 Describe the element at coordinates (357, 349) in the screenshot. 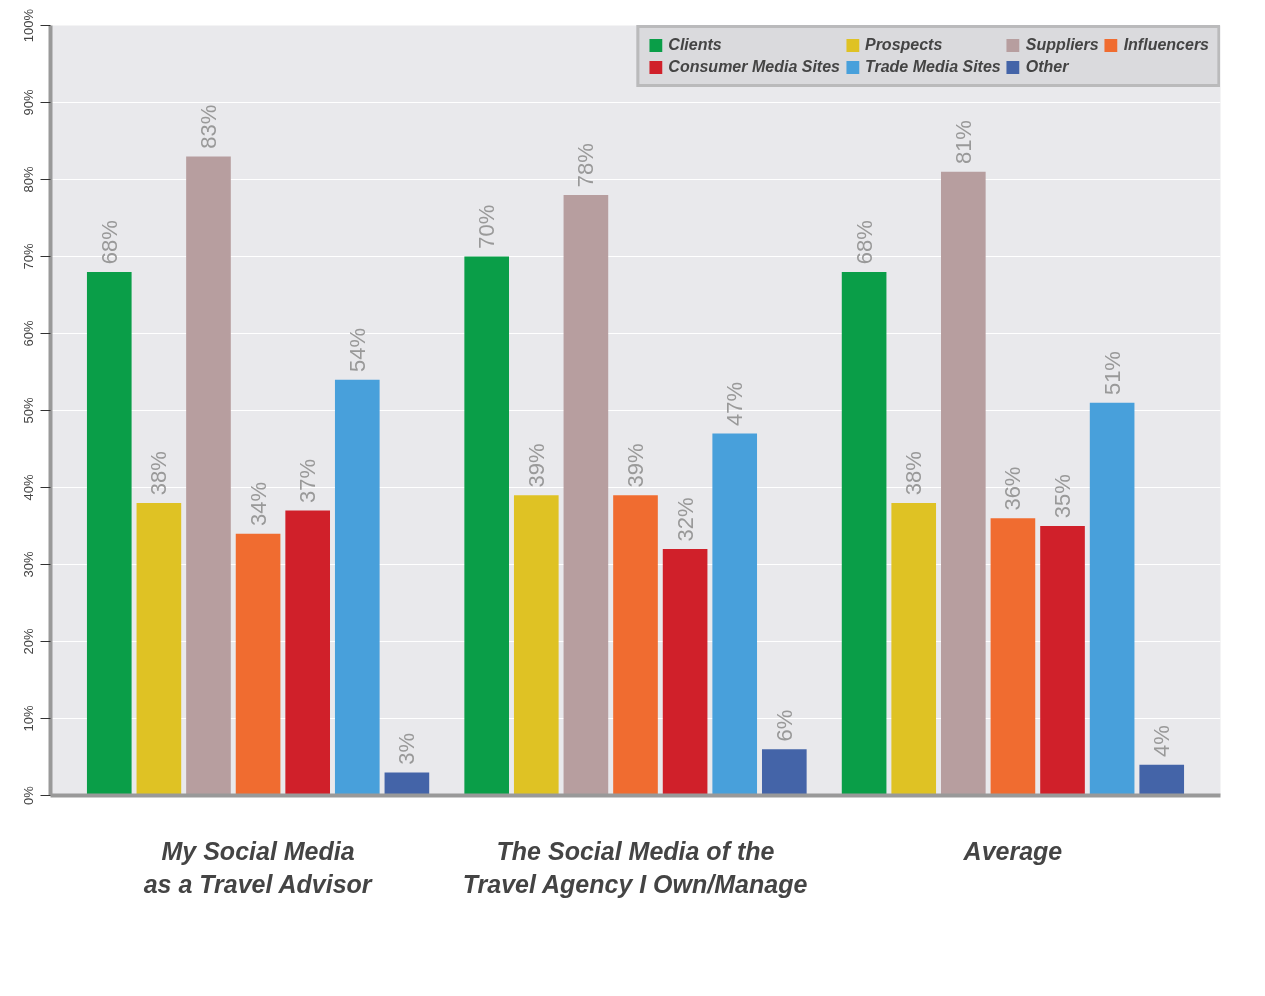

I see `data-label: 54%` at that location.